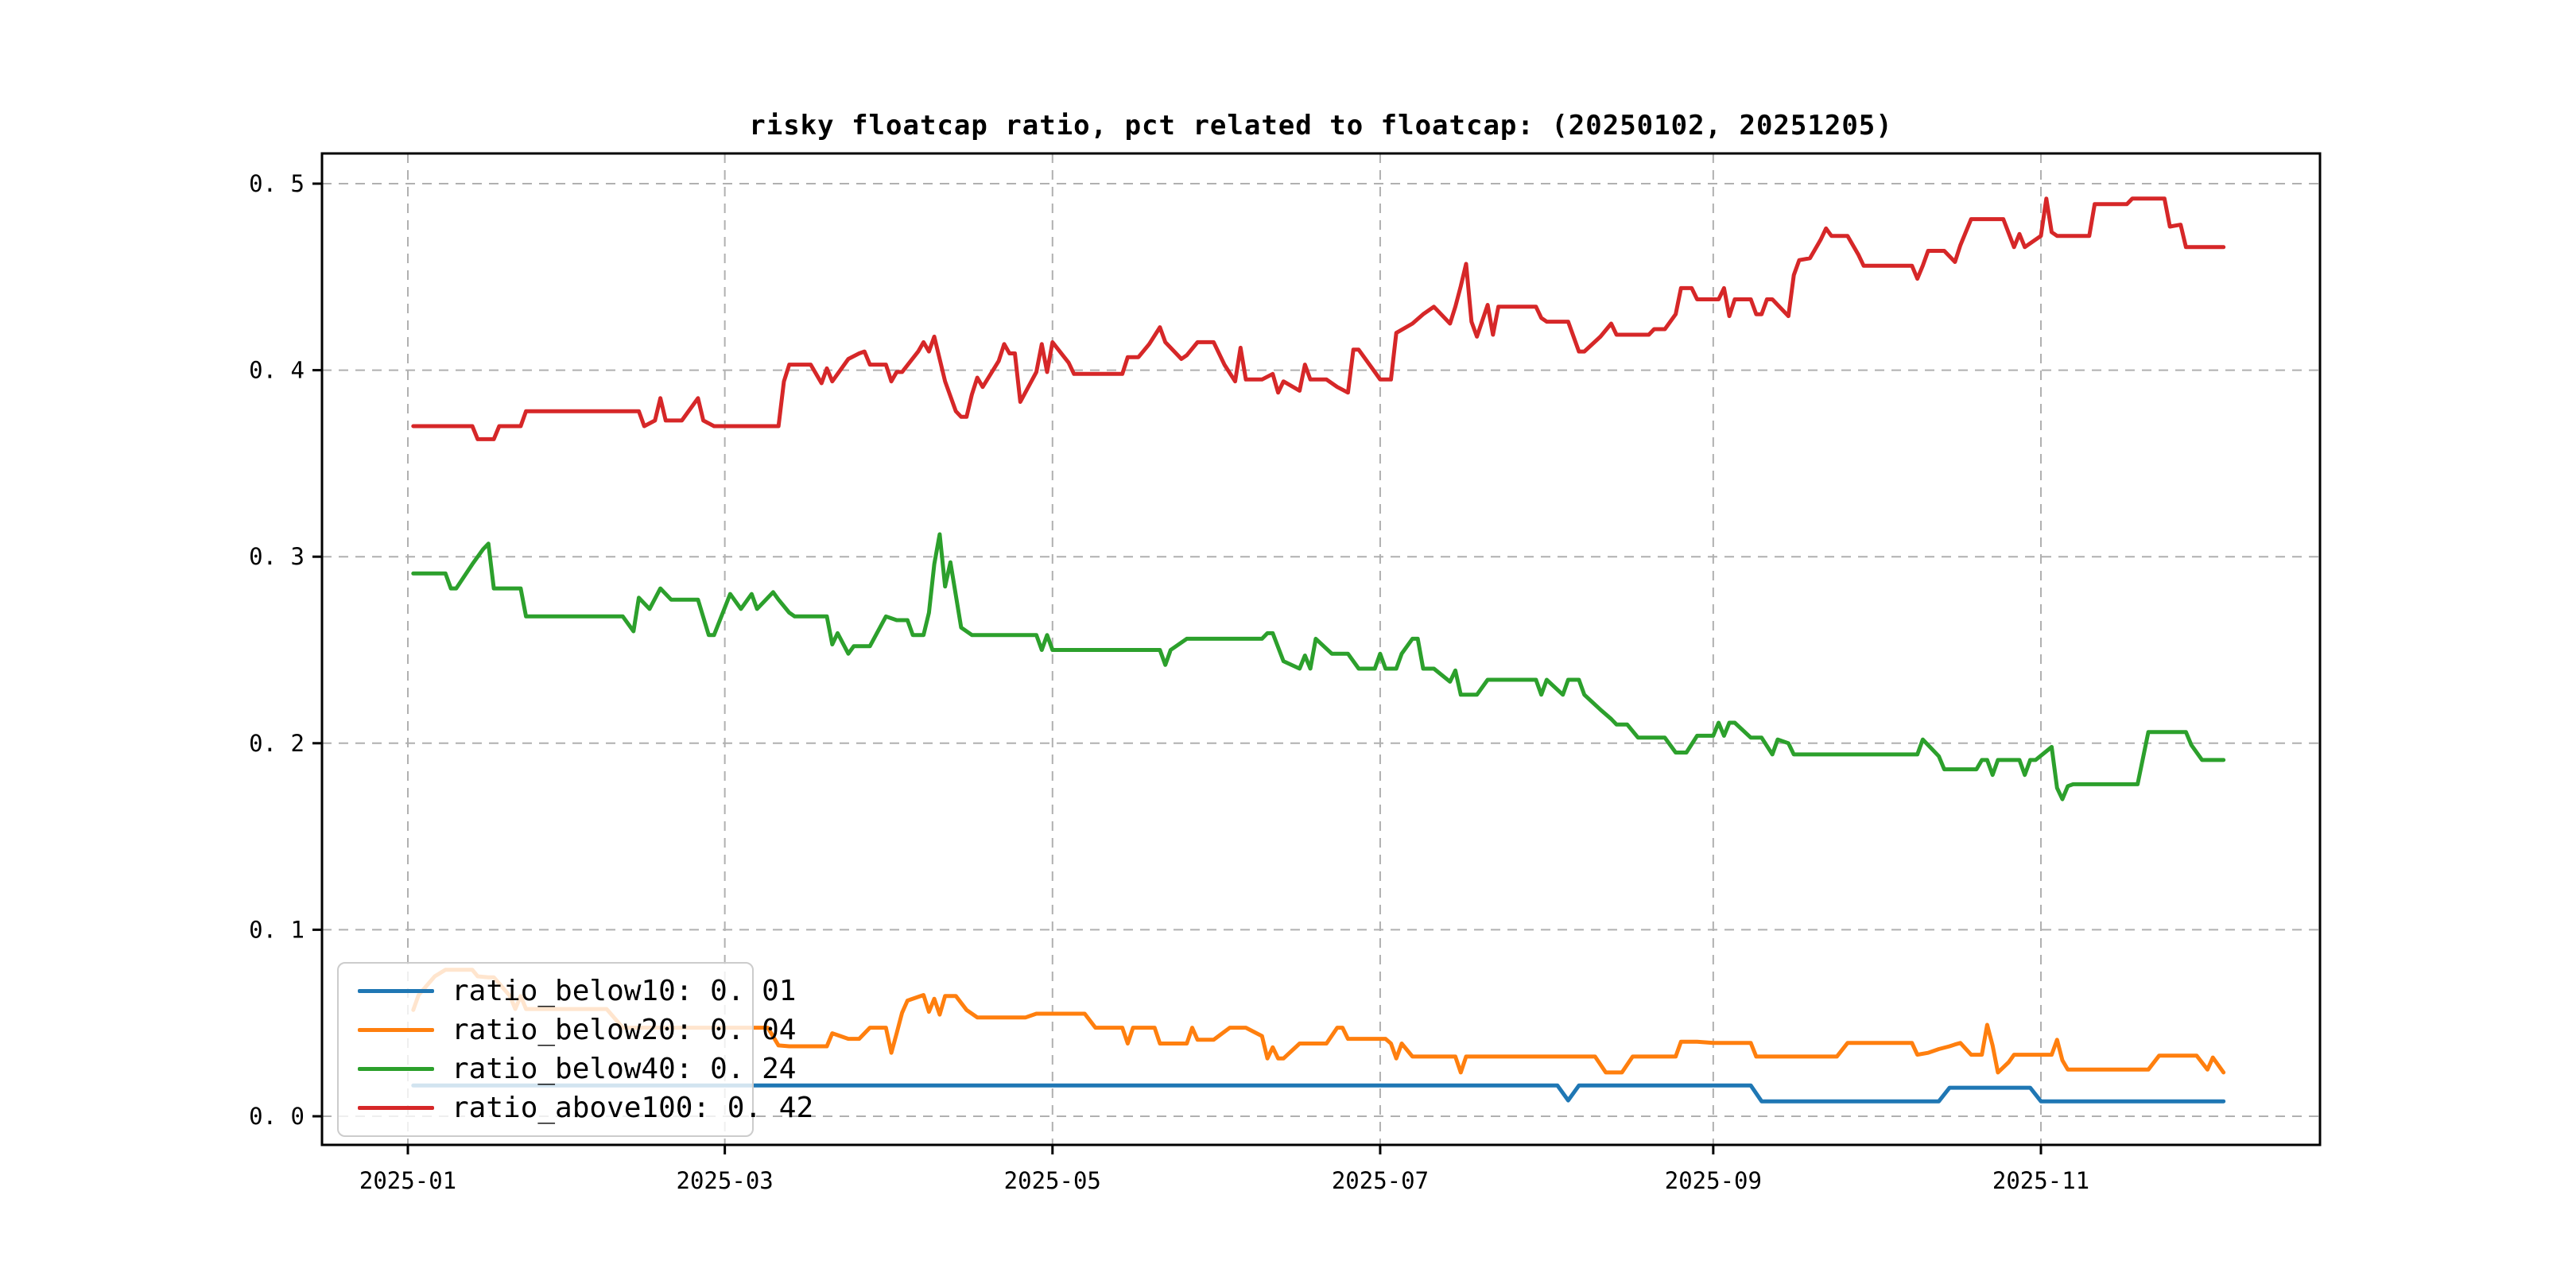 This screenshot has height=1288, width=2576. Describe the element at coordinates (1713, 1180) in the screenshot. I see `x-tick-label: 2025-09` at that location.